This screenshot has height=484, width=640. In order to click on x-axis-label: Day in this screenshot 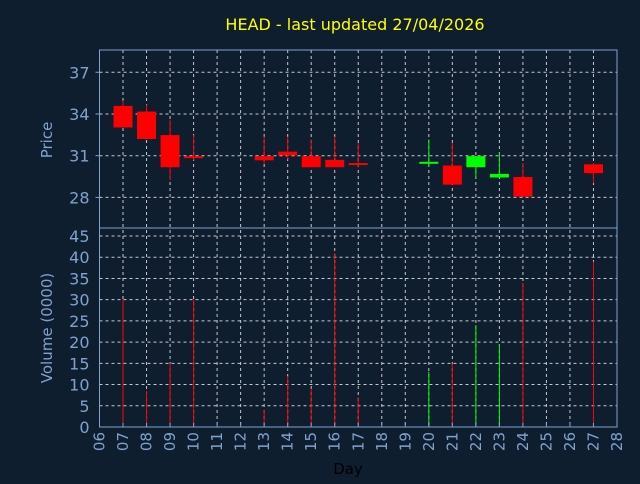, I will do `click(348, 469)`.